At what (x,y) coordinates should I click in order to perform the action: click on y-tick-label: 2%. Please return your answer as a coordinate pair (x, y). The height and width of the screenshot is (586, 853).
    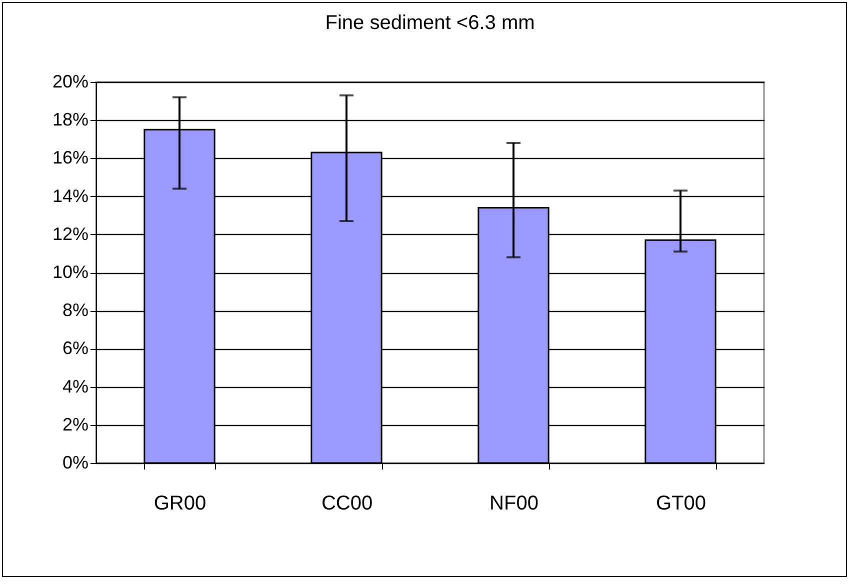
    Looking at the image, I should click on (75, 424).